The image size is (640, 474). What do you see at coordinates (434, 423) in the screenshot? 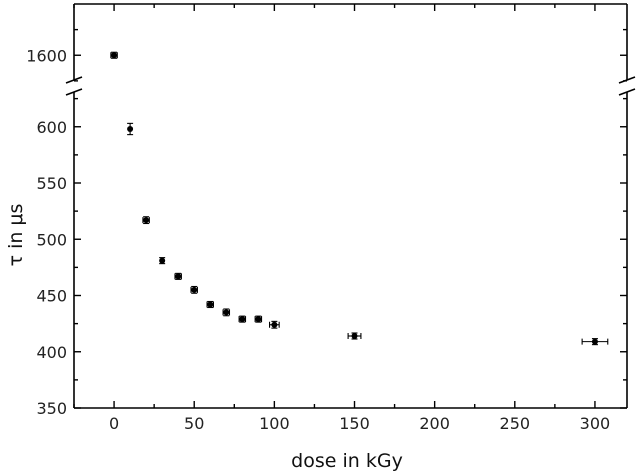
I see `x-tick-label: 200` at bounding box center [434, 423].